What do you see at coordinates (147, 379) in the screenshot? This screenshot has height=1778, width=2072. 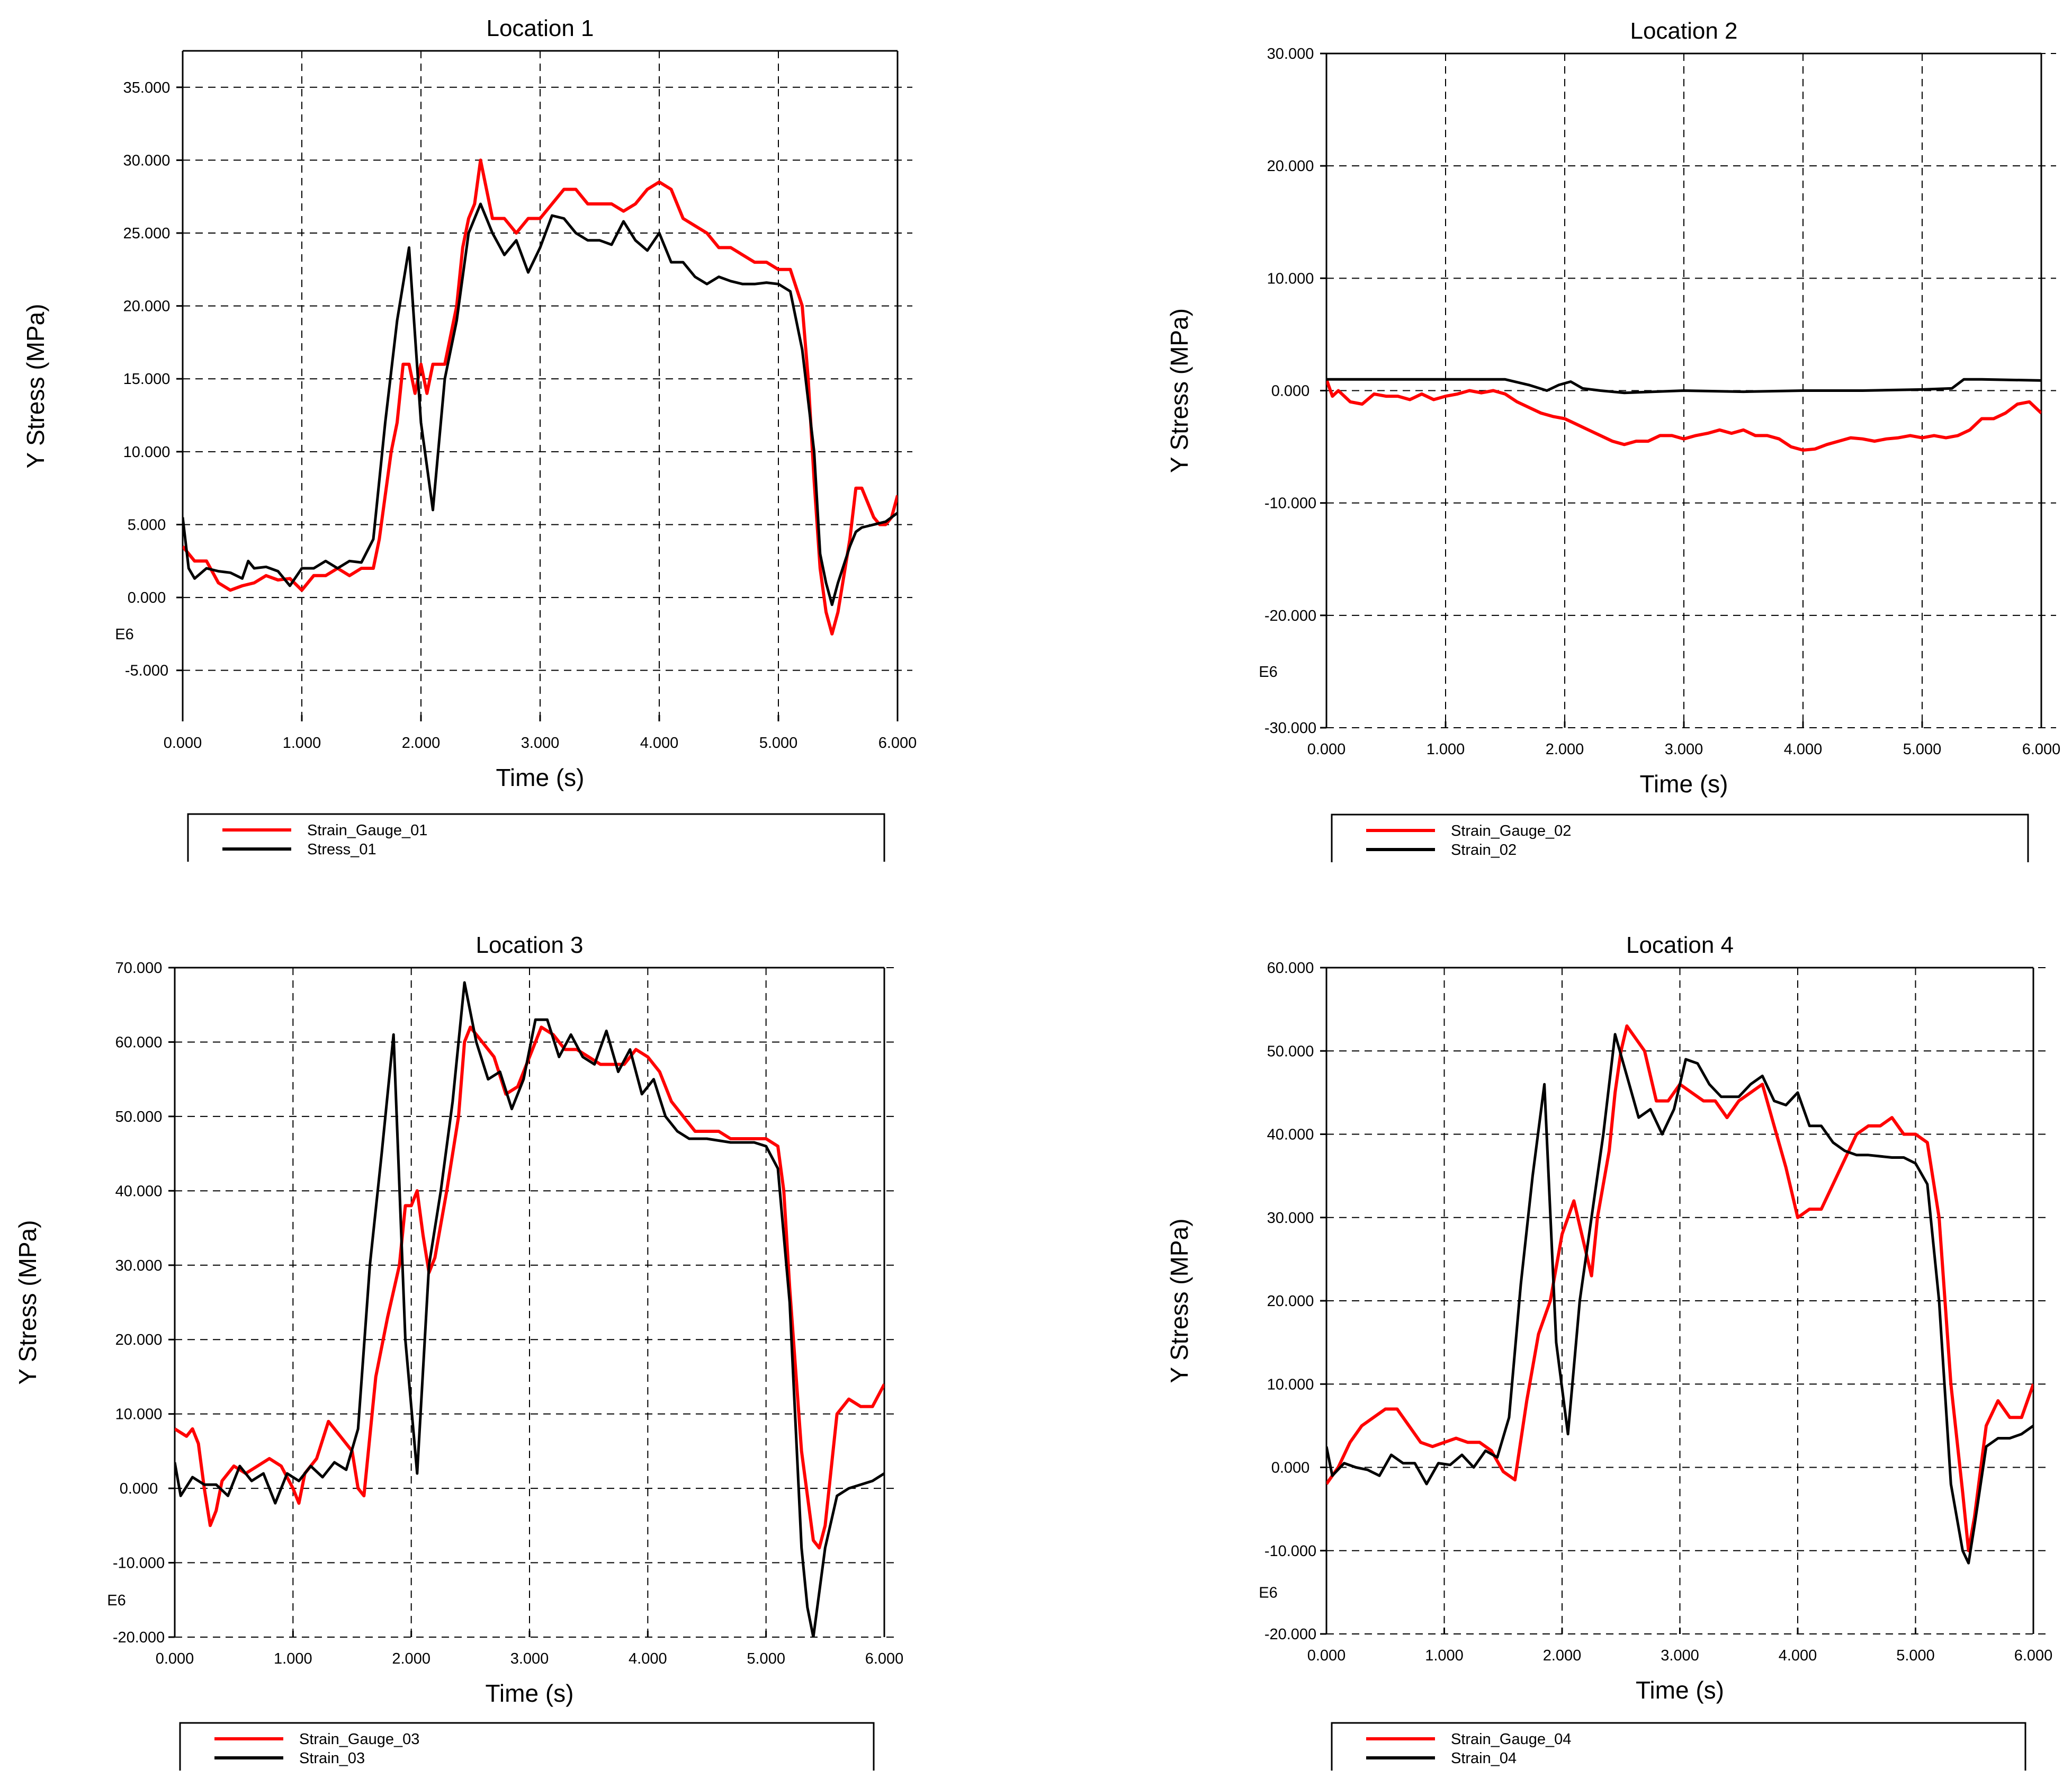 I see `y-tick-label: 15.000` at bounding box center [147, 379].